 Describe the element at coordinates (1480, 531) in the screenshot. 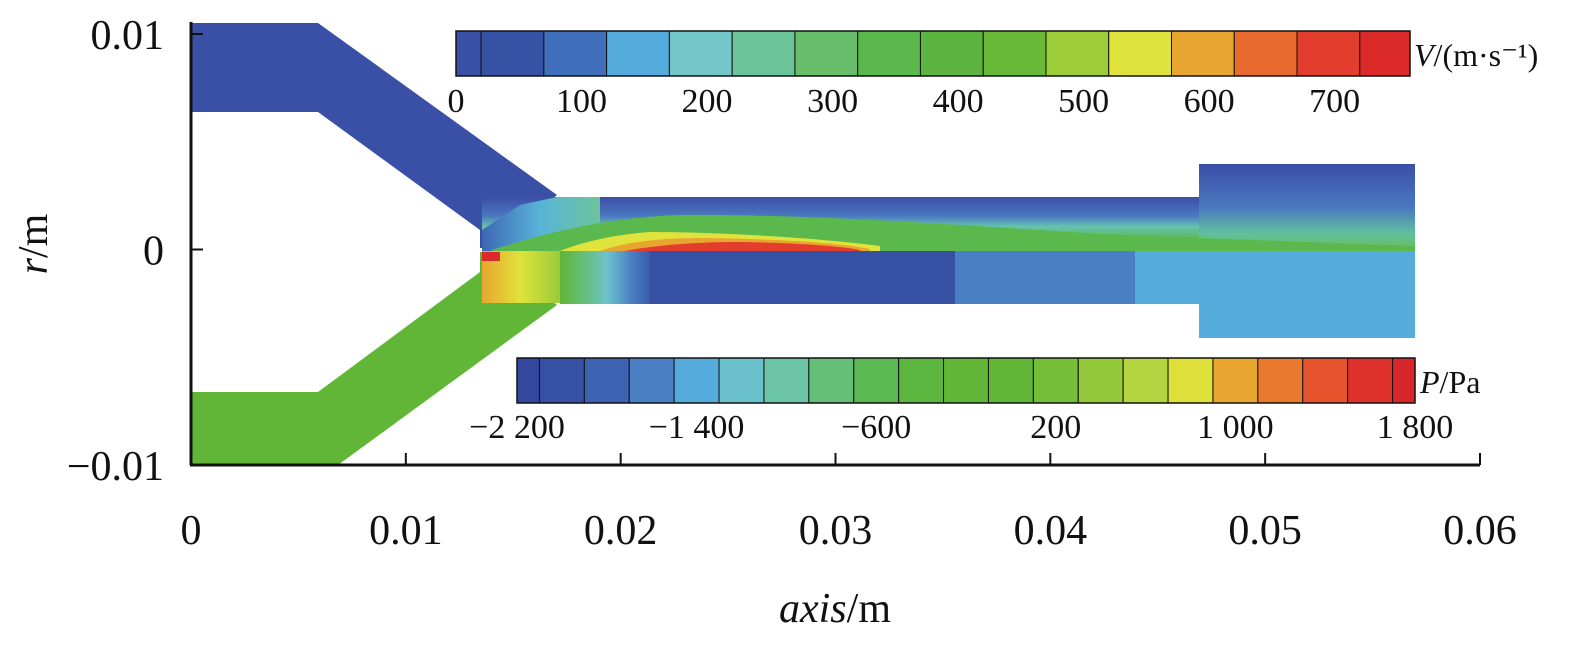

I see `x-tick-label: 0.06` at that location.